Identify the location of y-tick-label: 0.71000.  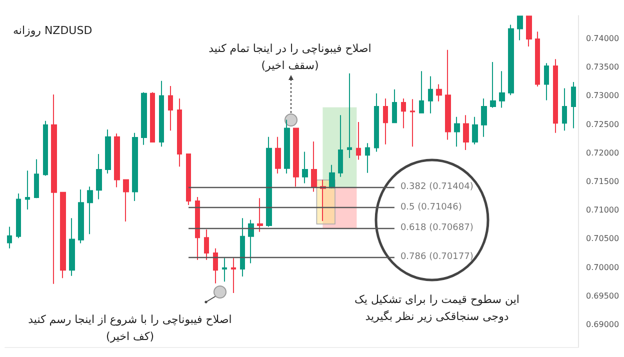
(603, 210).